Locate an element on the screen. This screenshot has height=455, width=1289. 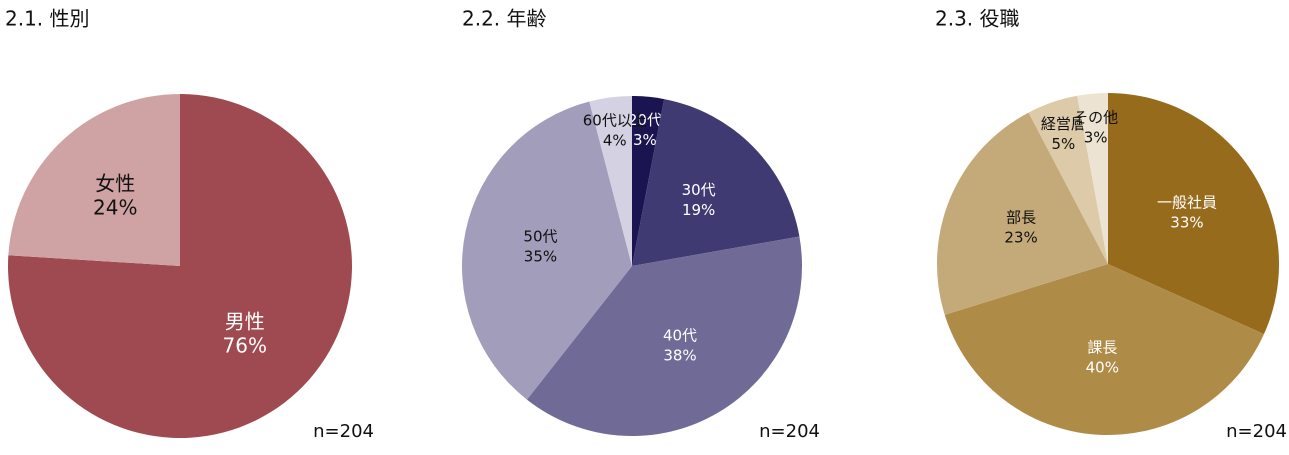
slice-label: 20代 is located at coordinates (645, 120).